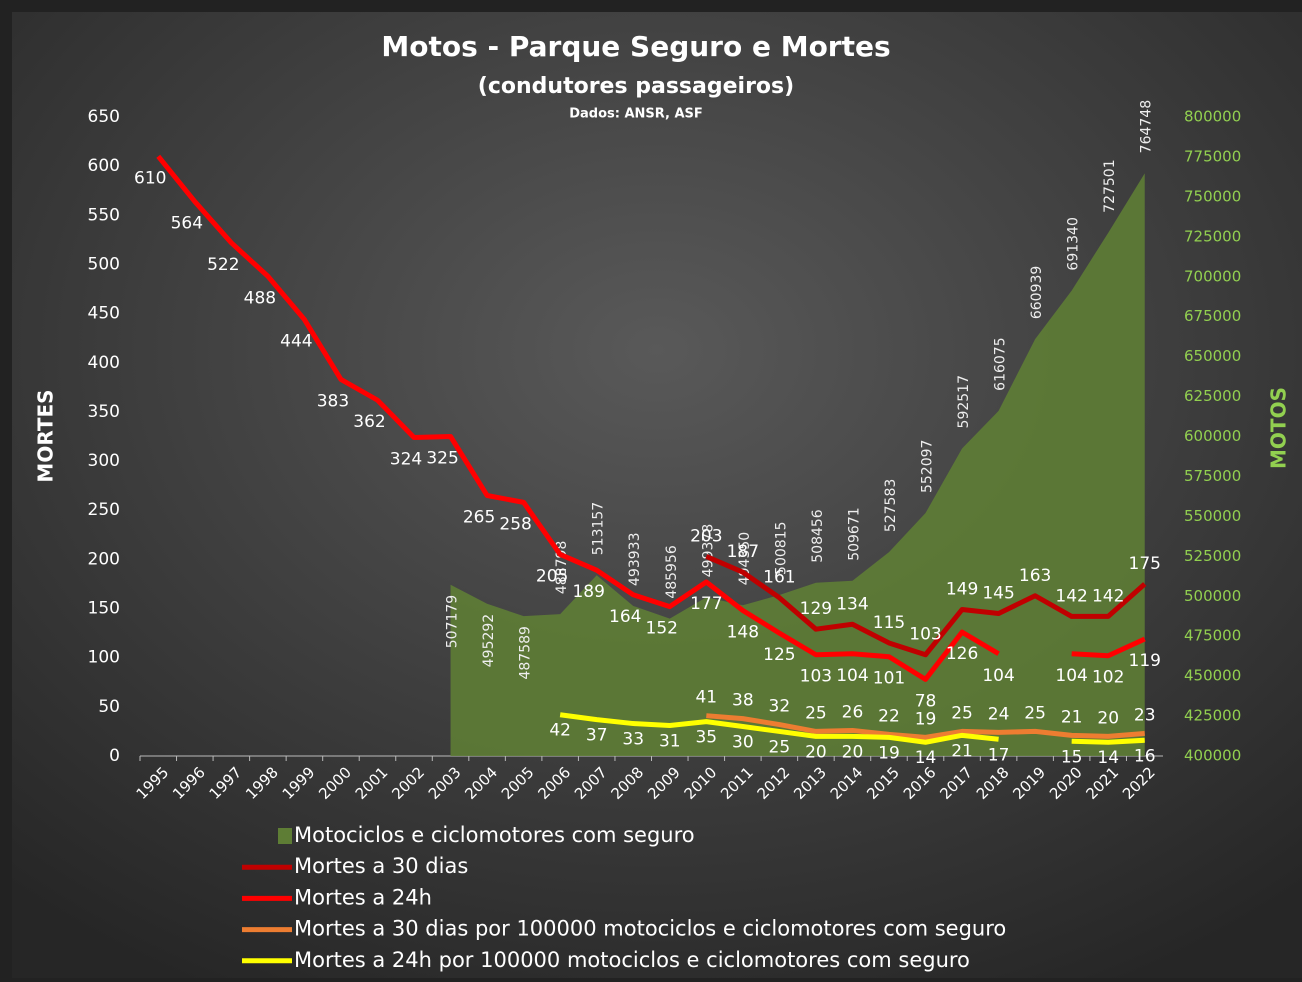 The width and height of the screenshot is (1302, 982). I want to click on data-label: 164, so click(625, 617).